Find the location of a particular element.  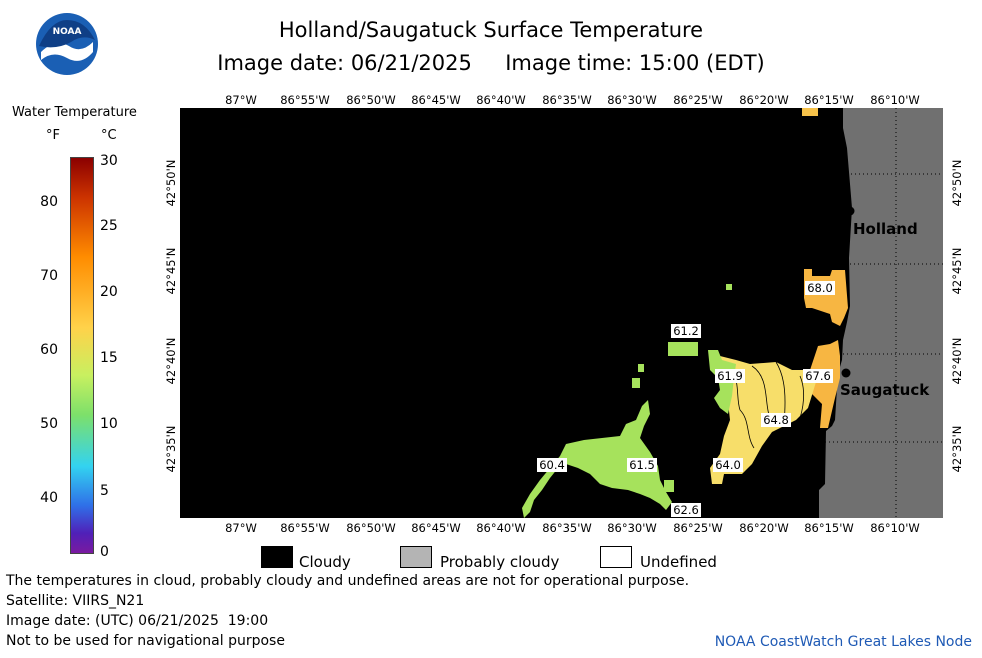

key-probably-cloudy-label: Probably cloudy is located at coordinates (500, 562).